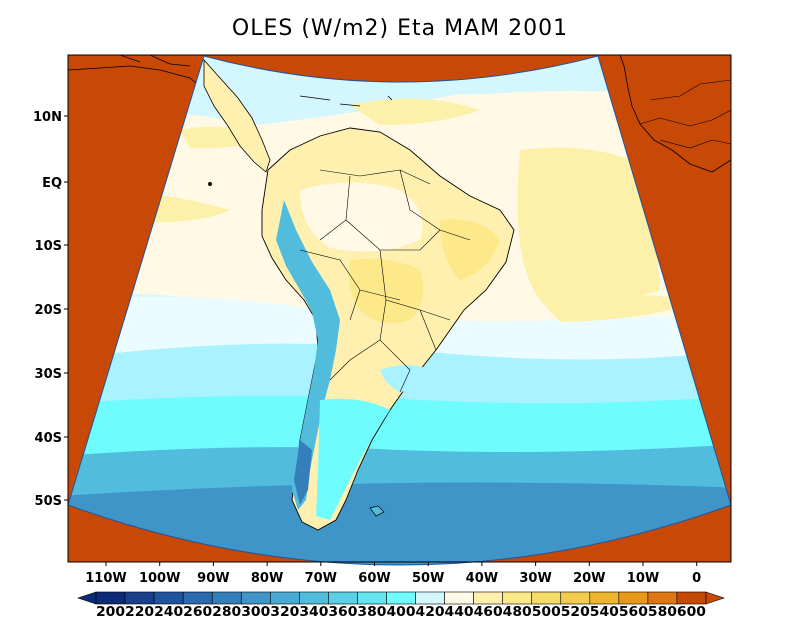 The image size is (800, 618). I want to click on latitude-axis: 10N EQ 10S 20S 30S 40S 50S, so click(50, 309).